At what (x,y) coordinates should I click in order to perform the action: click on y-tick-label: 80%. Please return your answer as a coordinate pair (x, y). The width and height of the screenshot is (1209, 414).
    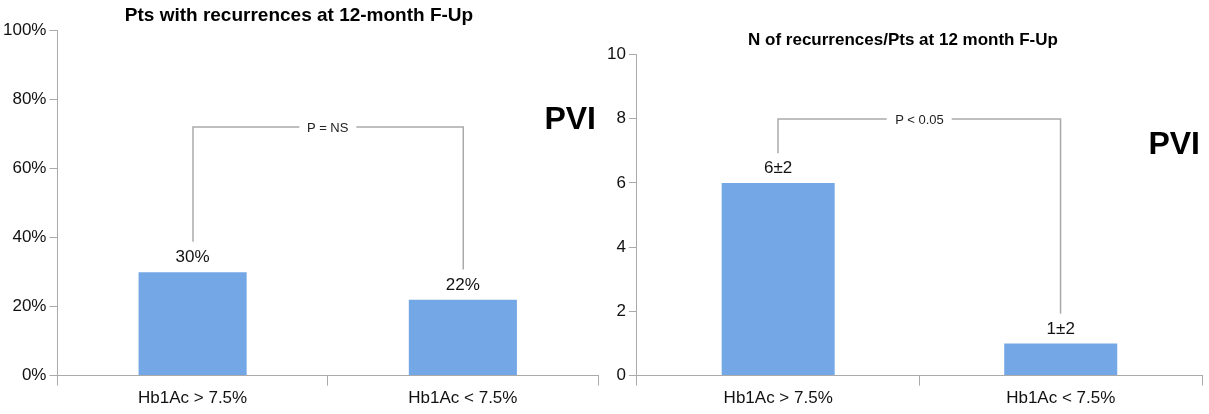
    Looking at the image, I should click on (29, 99).